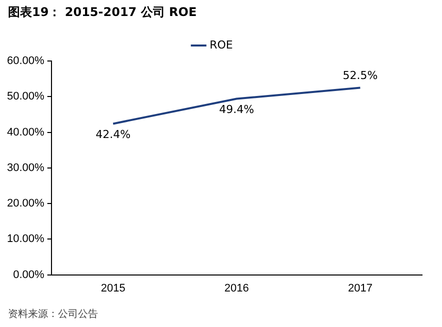 The image size is (442, 327). What do you see at coordinates (29, 274) in the screenshot?
I see `y-tick-label: 0.00%` at bounding box center [29, 274].